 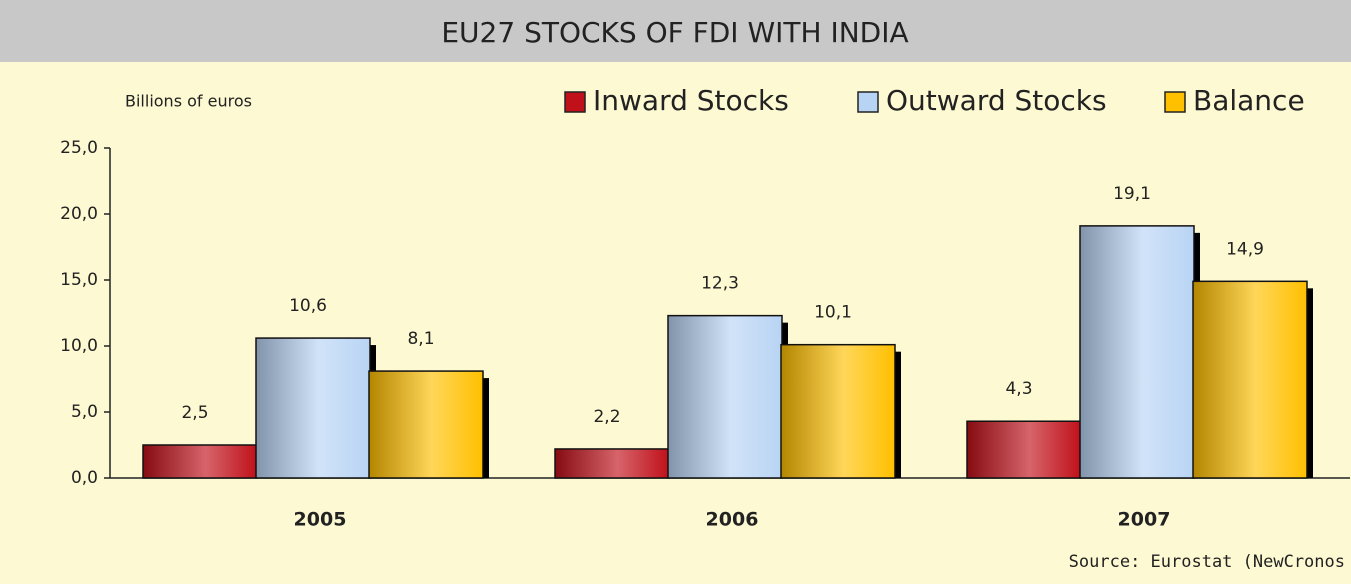 I want to click on value-label: 8,1, so click(x=420, y=339).